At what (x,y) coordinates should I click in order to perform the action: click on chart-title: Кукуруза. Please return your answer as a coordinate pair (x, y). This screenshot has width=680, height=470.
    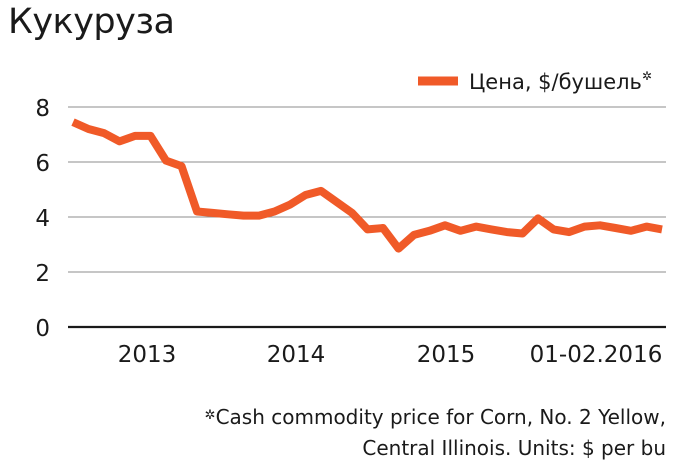
    Looking at the image, I should click on (91, 22).